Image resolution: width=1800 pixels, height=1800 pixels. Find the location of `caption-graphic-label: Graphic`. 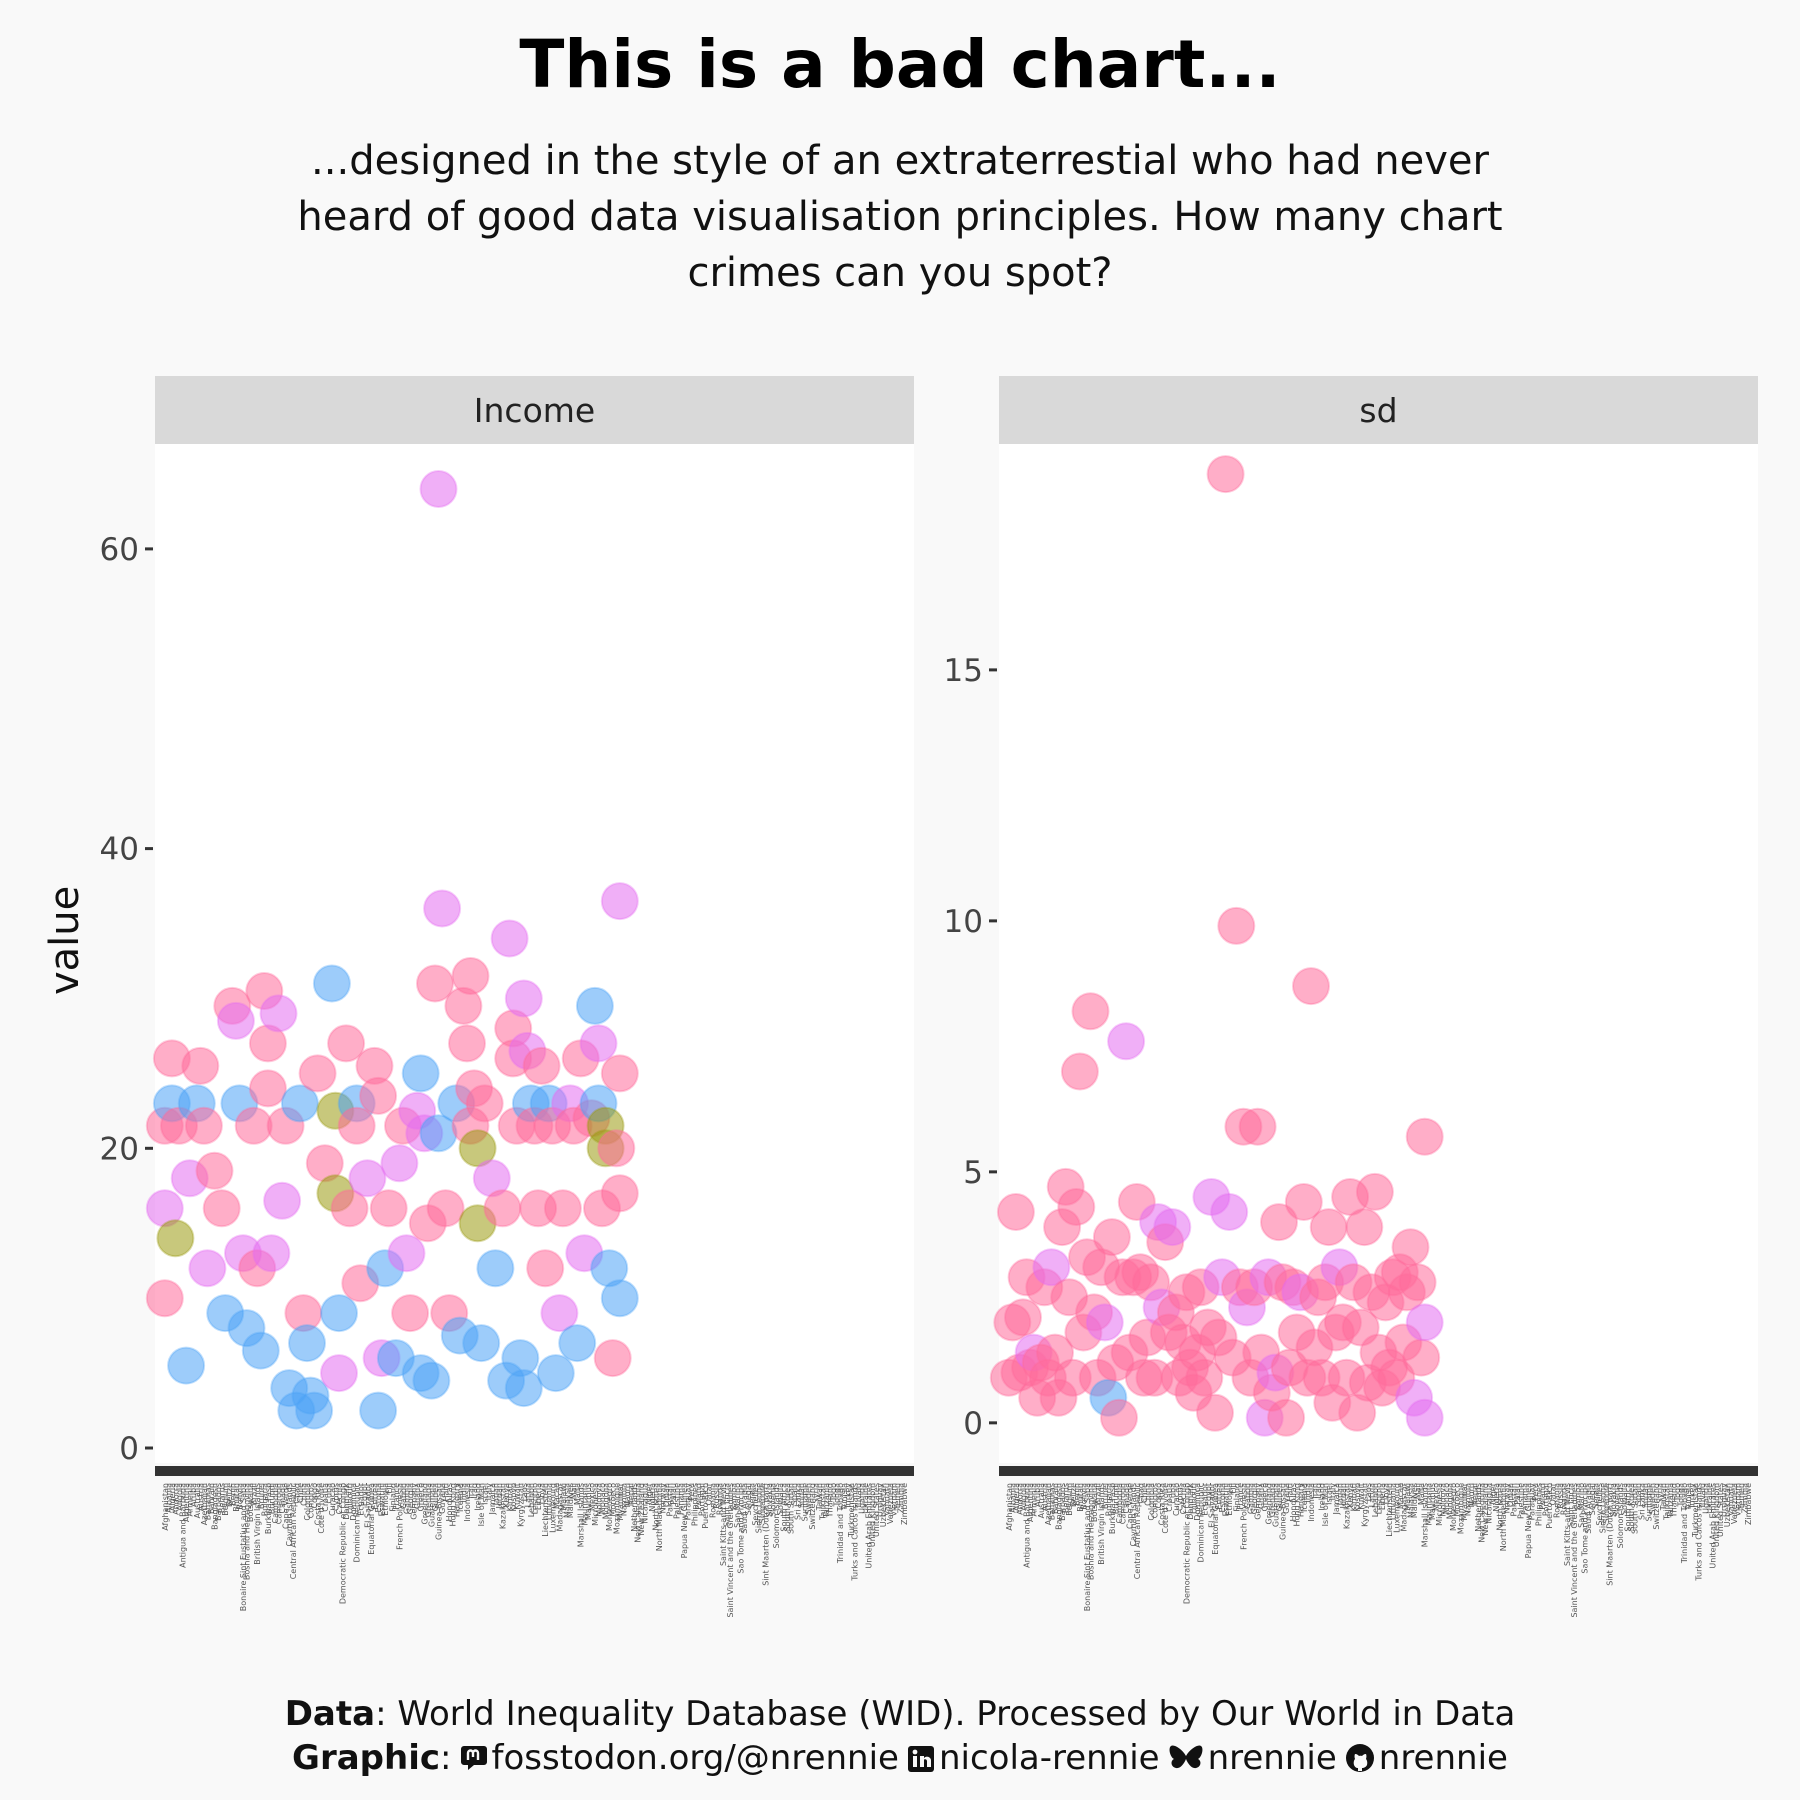

caption-graphic-label: Graphic is located at coordinates (366, 1758).